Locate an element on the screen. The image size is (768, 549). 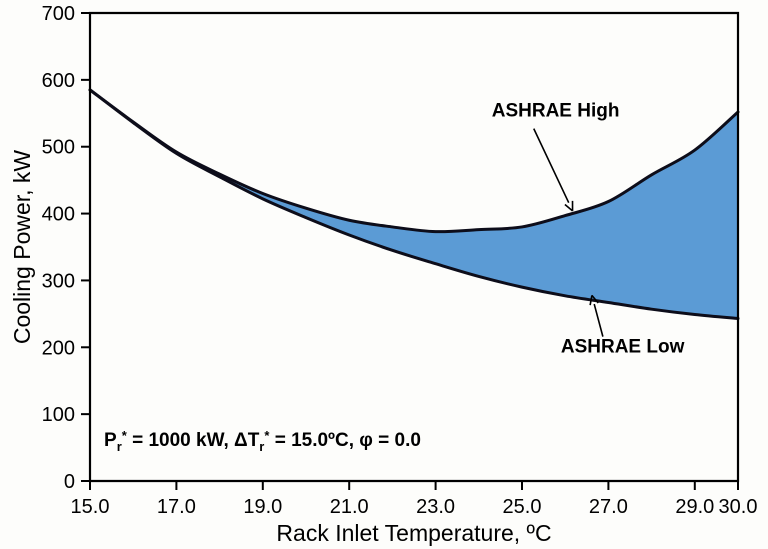
y-tick-label: 300 is located at coordinates (58, 281).